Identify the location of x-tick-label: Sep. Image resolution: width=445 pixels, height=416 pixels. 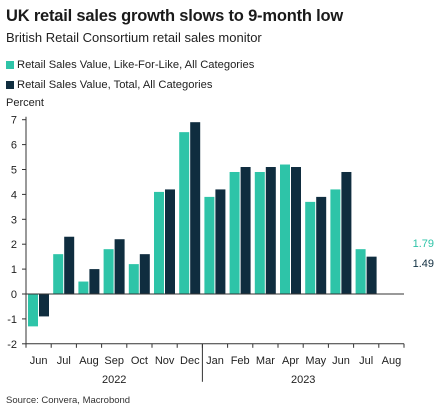
(114, 361).